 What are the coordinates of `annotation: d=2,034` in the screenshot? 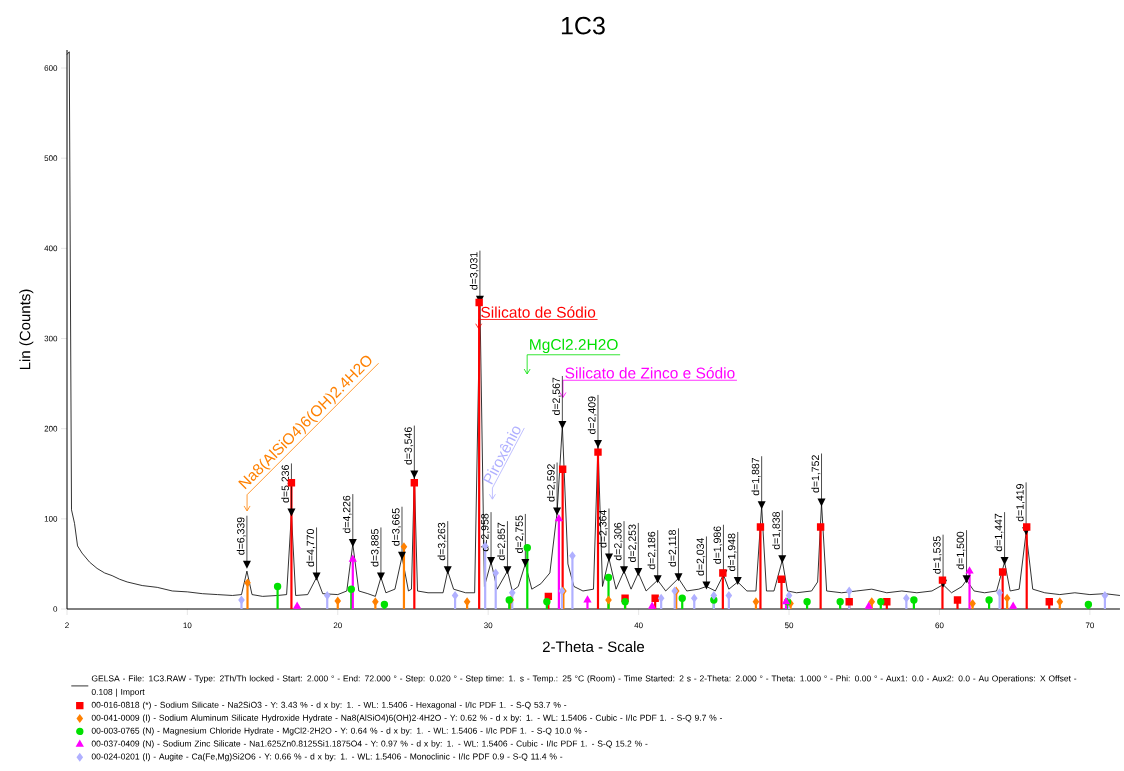 It's located at (701, 556).